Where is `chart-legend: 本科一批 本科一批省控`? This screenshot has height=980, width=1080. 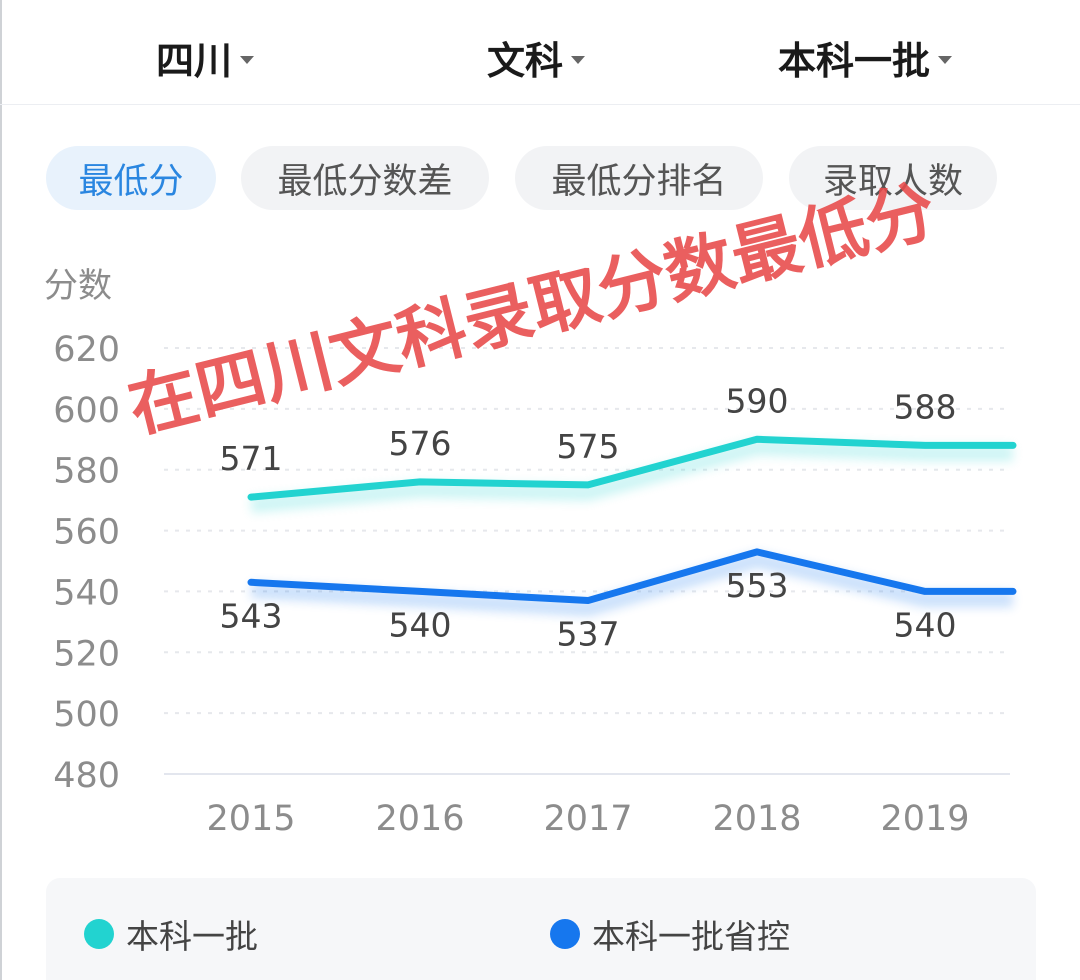
chart-legend: 本科一批 本科一批省控 is located at coordinates (541, 929).